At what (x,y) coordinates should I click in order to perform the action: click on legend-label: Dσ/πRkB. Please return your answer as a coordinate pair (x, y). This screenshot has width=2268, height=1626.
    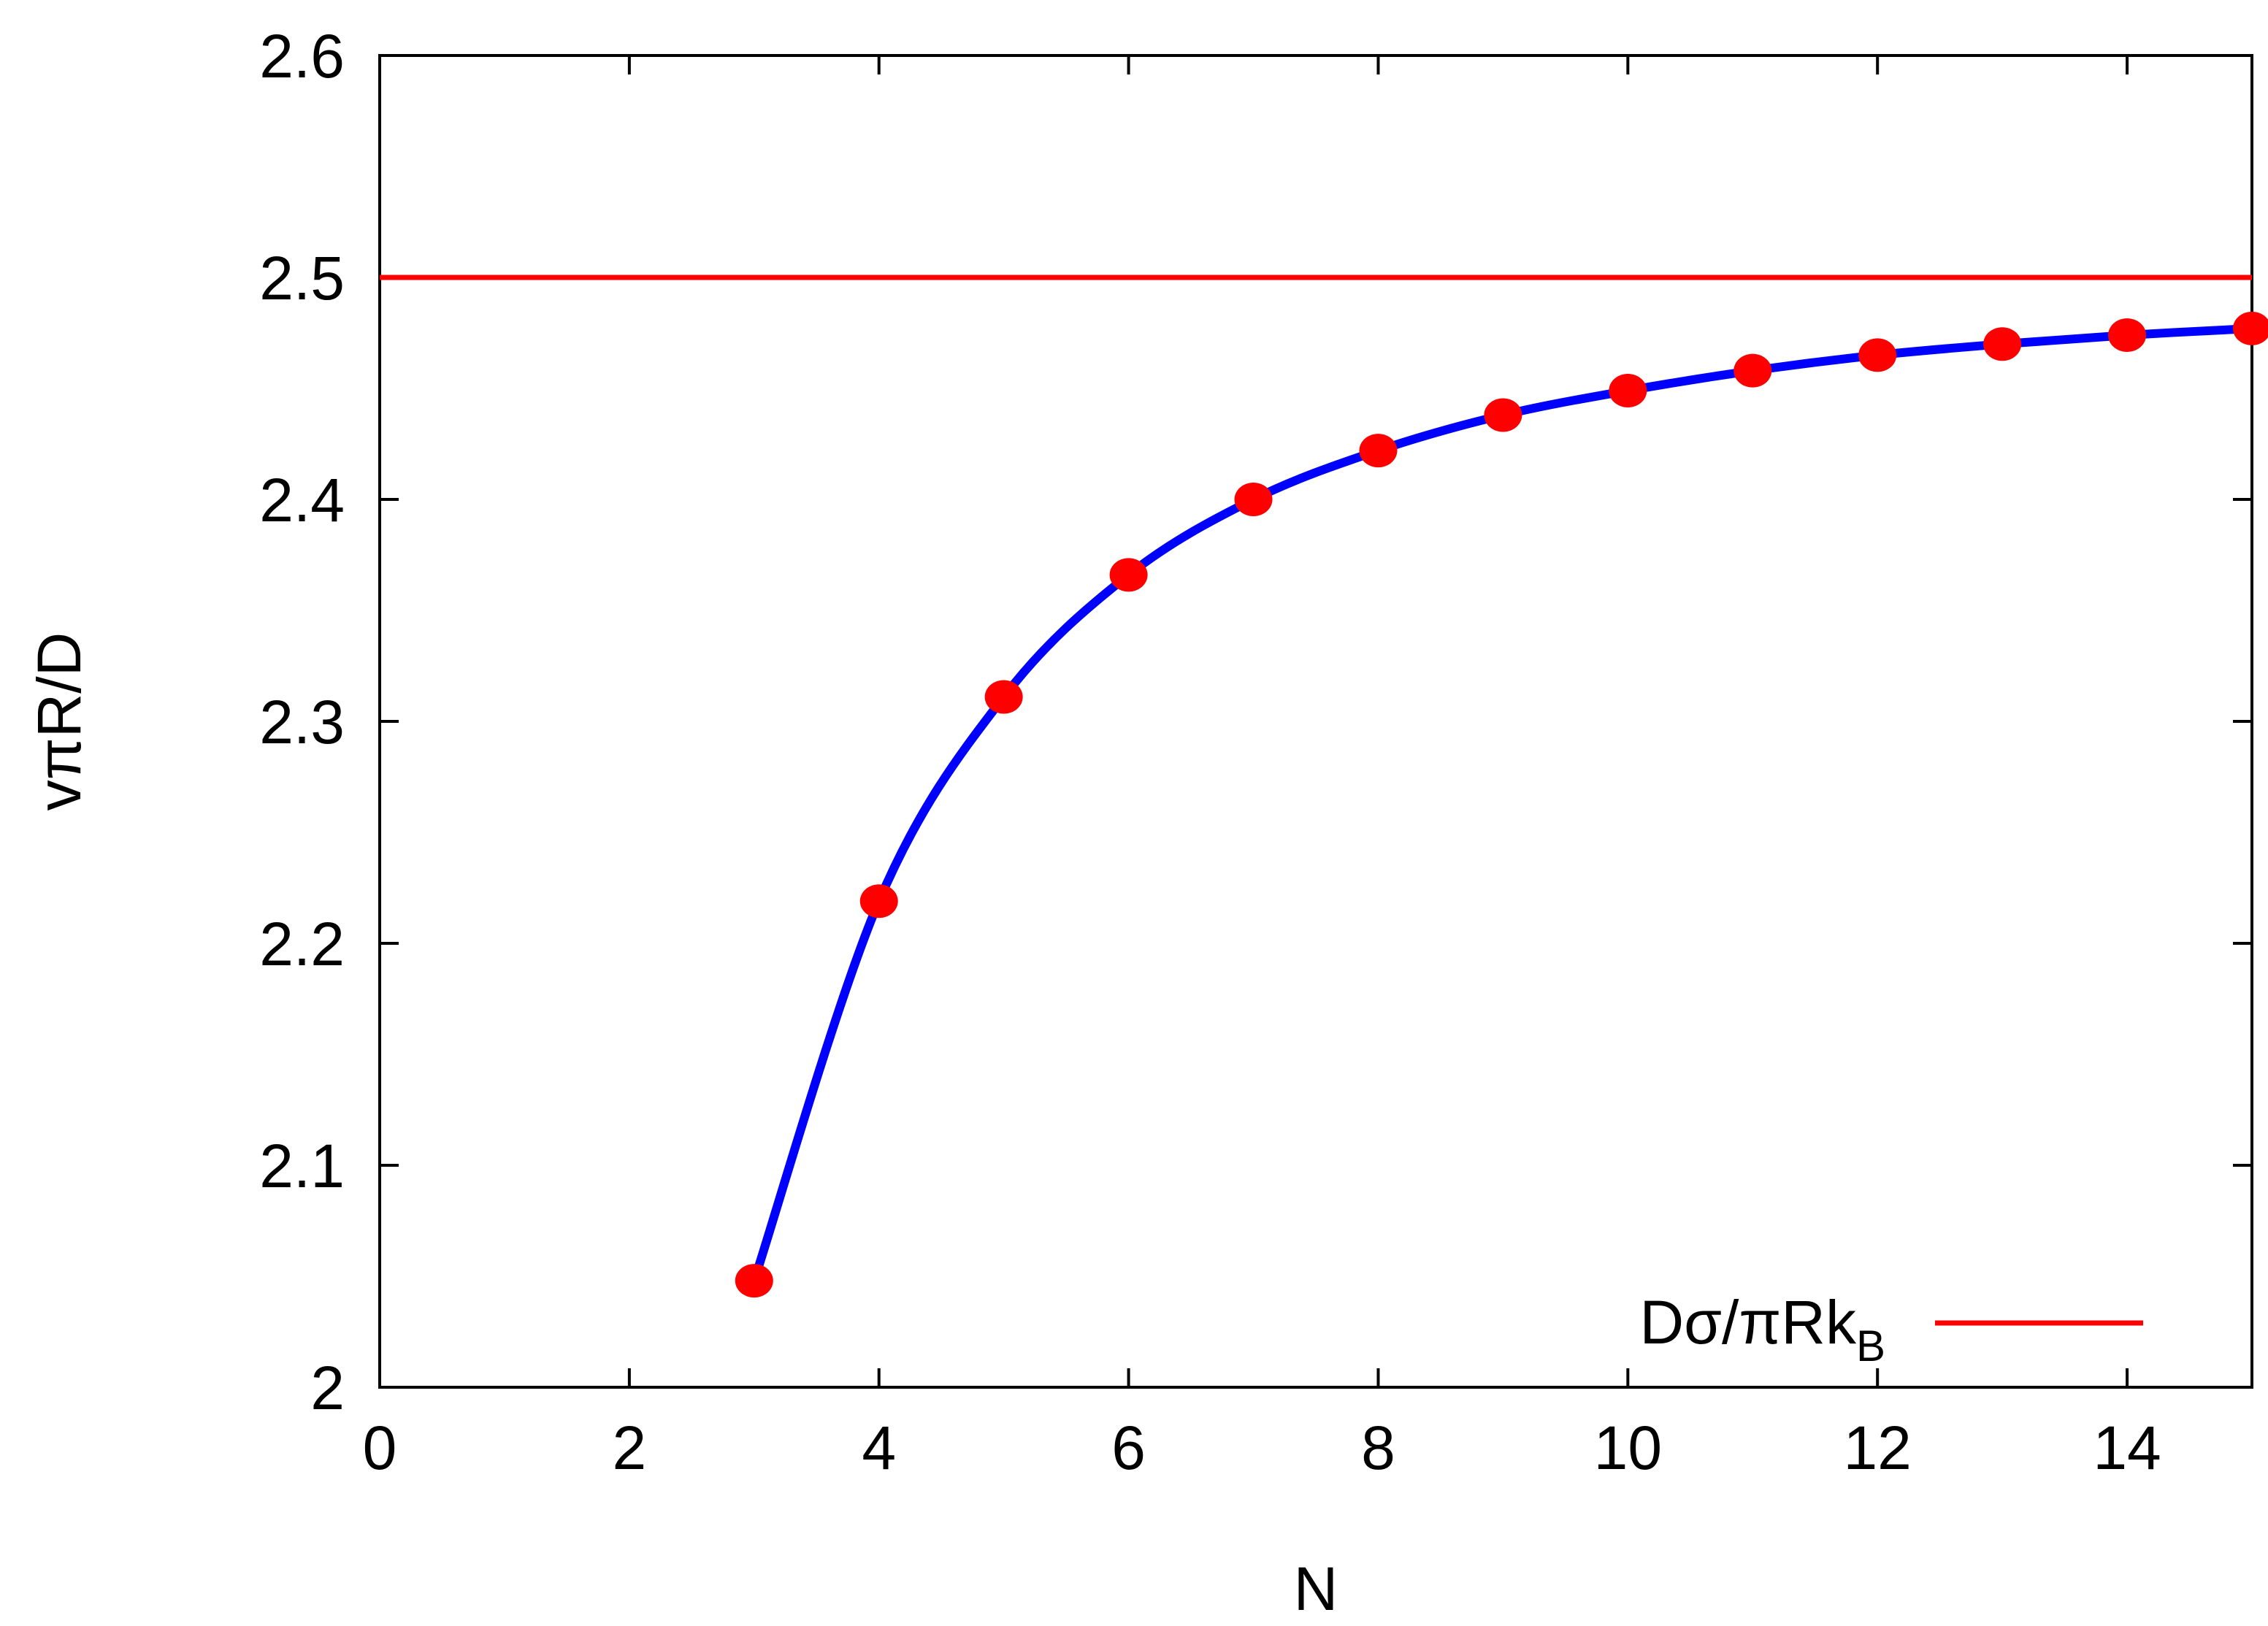
    Looking at the image, I should click on (1763, 1329).